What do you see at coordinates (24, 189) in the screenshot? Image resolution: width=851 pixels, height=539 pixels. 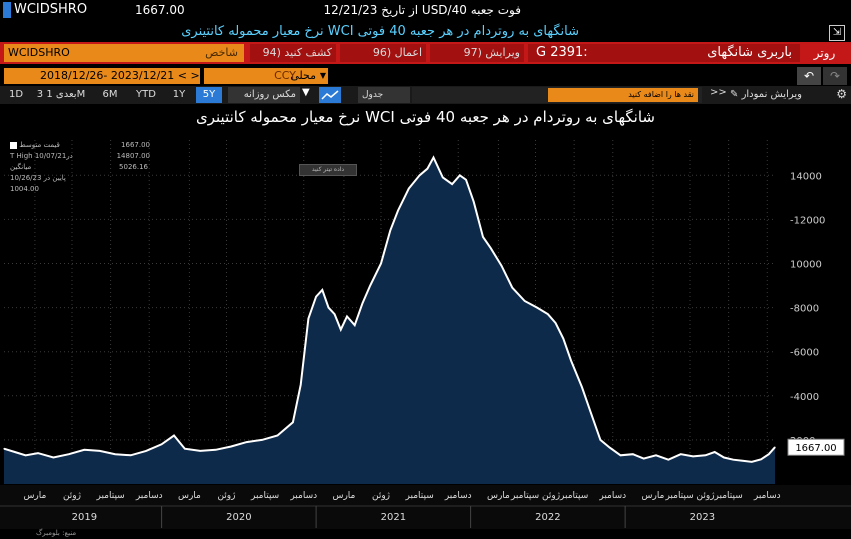 I see `legend-low-value: 1004.00` at bounding box center [24, 189].